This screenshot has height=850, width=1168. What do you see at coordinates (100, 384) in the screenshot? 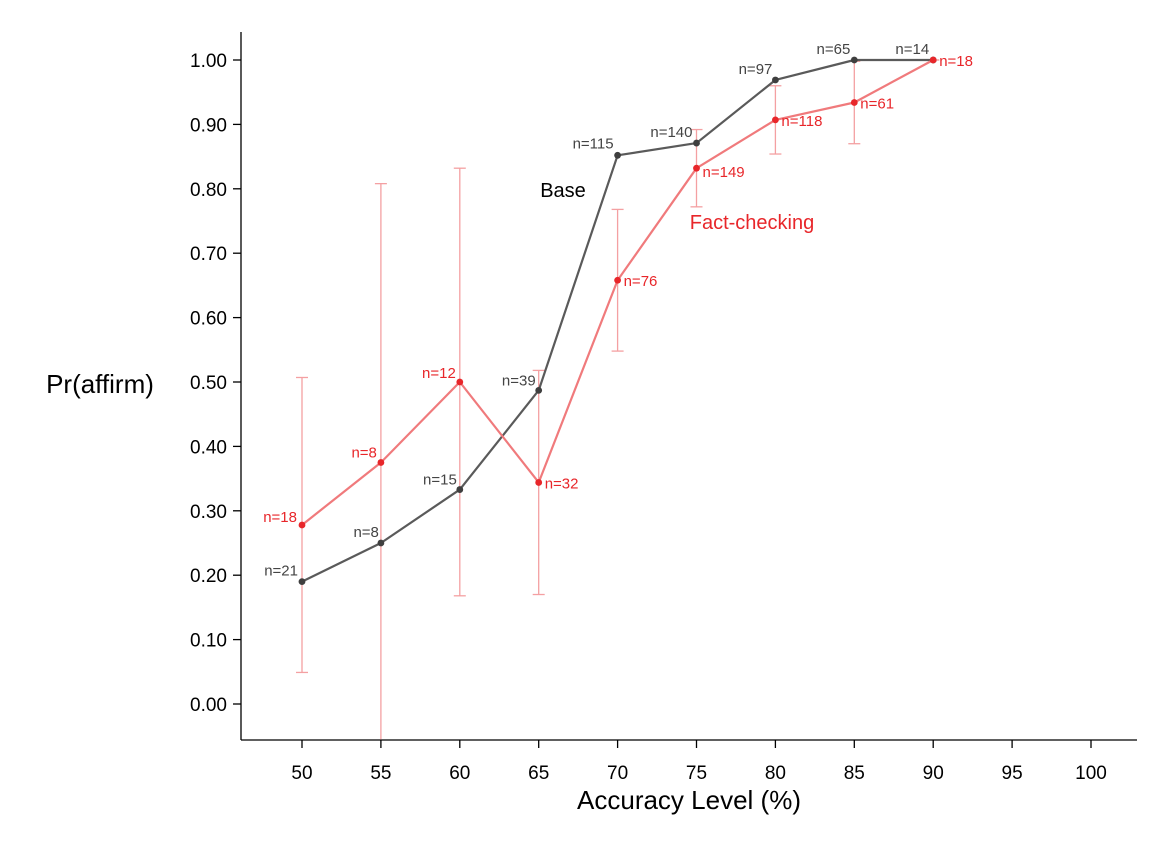
I see `y-axis-title: Pr(affirm)` at bounding box center [100, 384].